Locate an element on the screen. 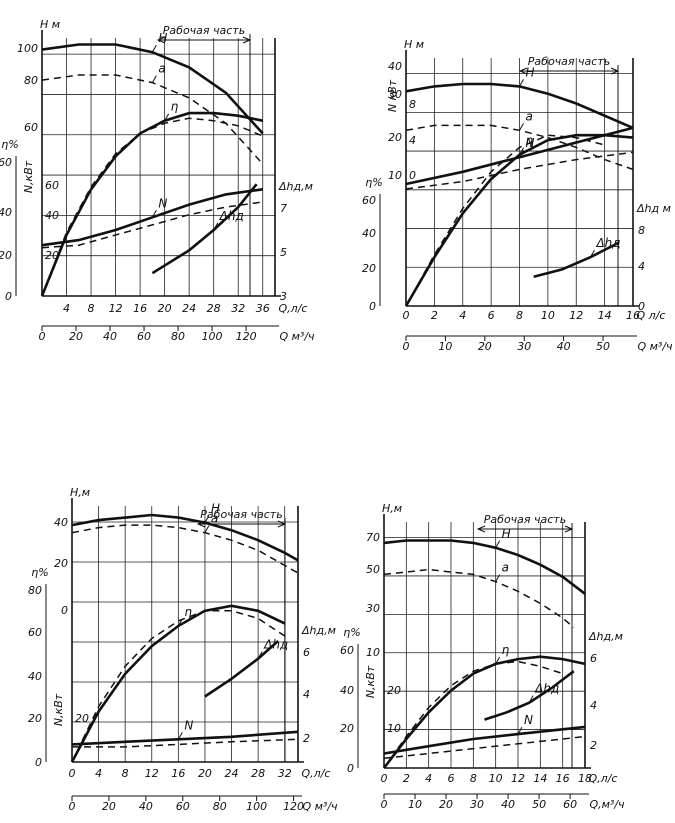 This screenshot has width=675, height=823. x2-axis-unit: Q м³/ч is located at coordinates (297, 336).